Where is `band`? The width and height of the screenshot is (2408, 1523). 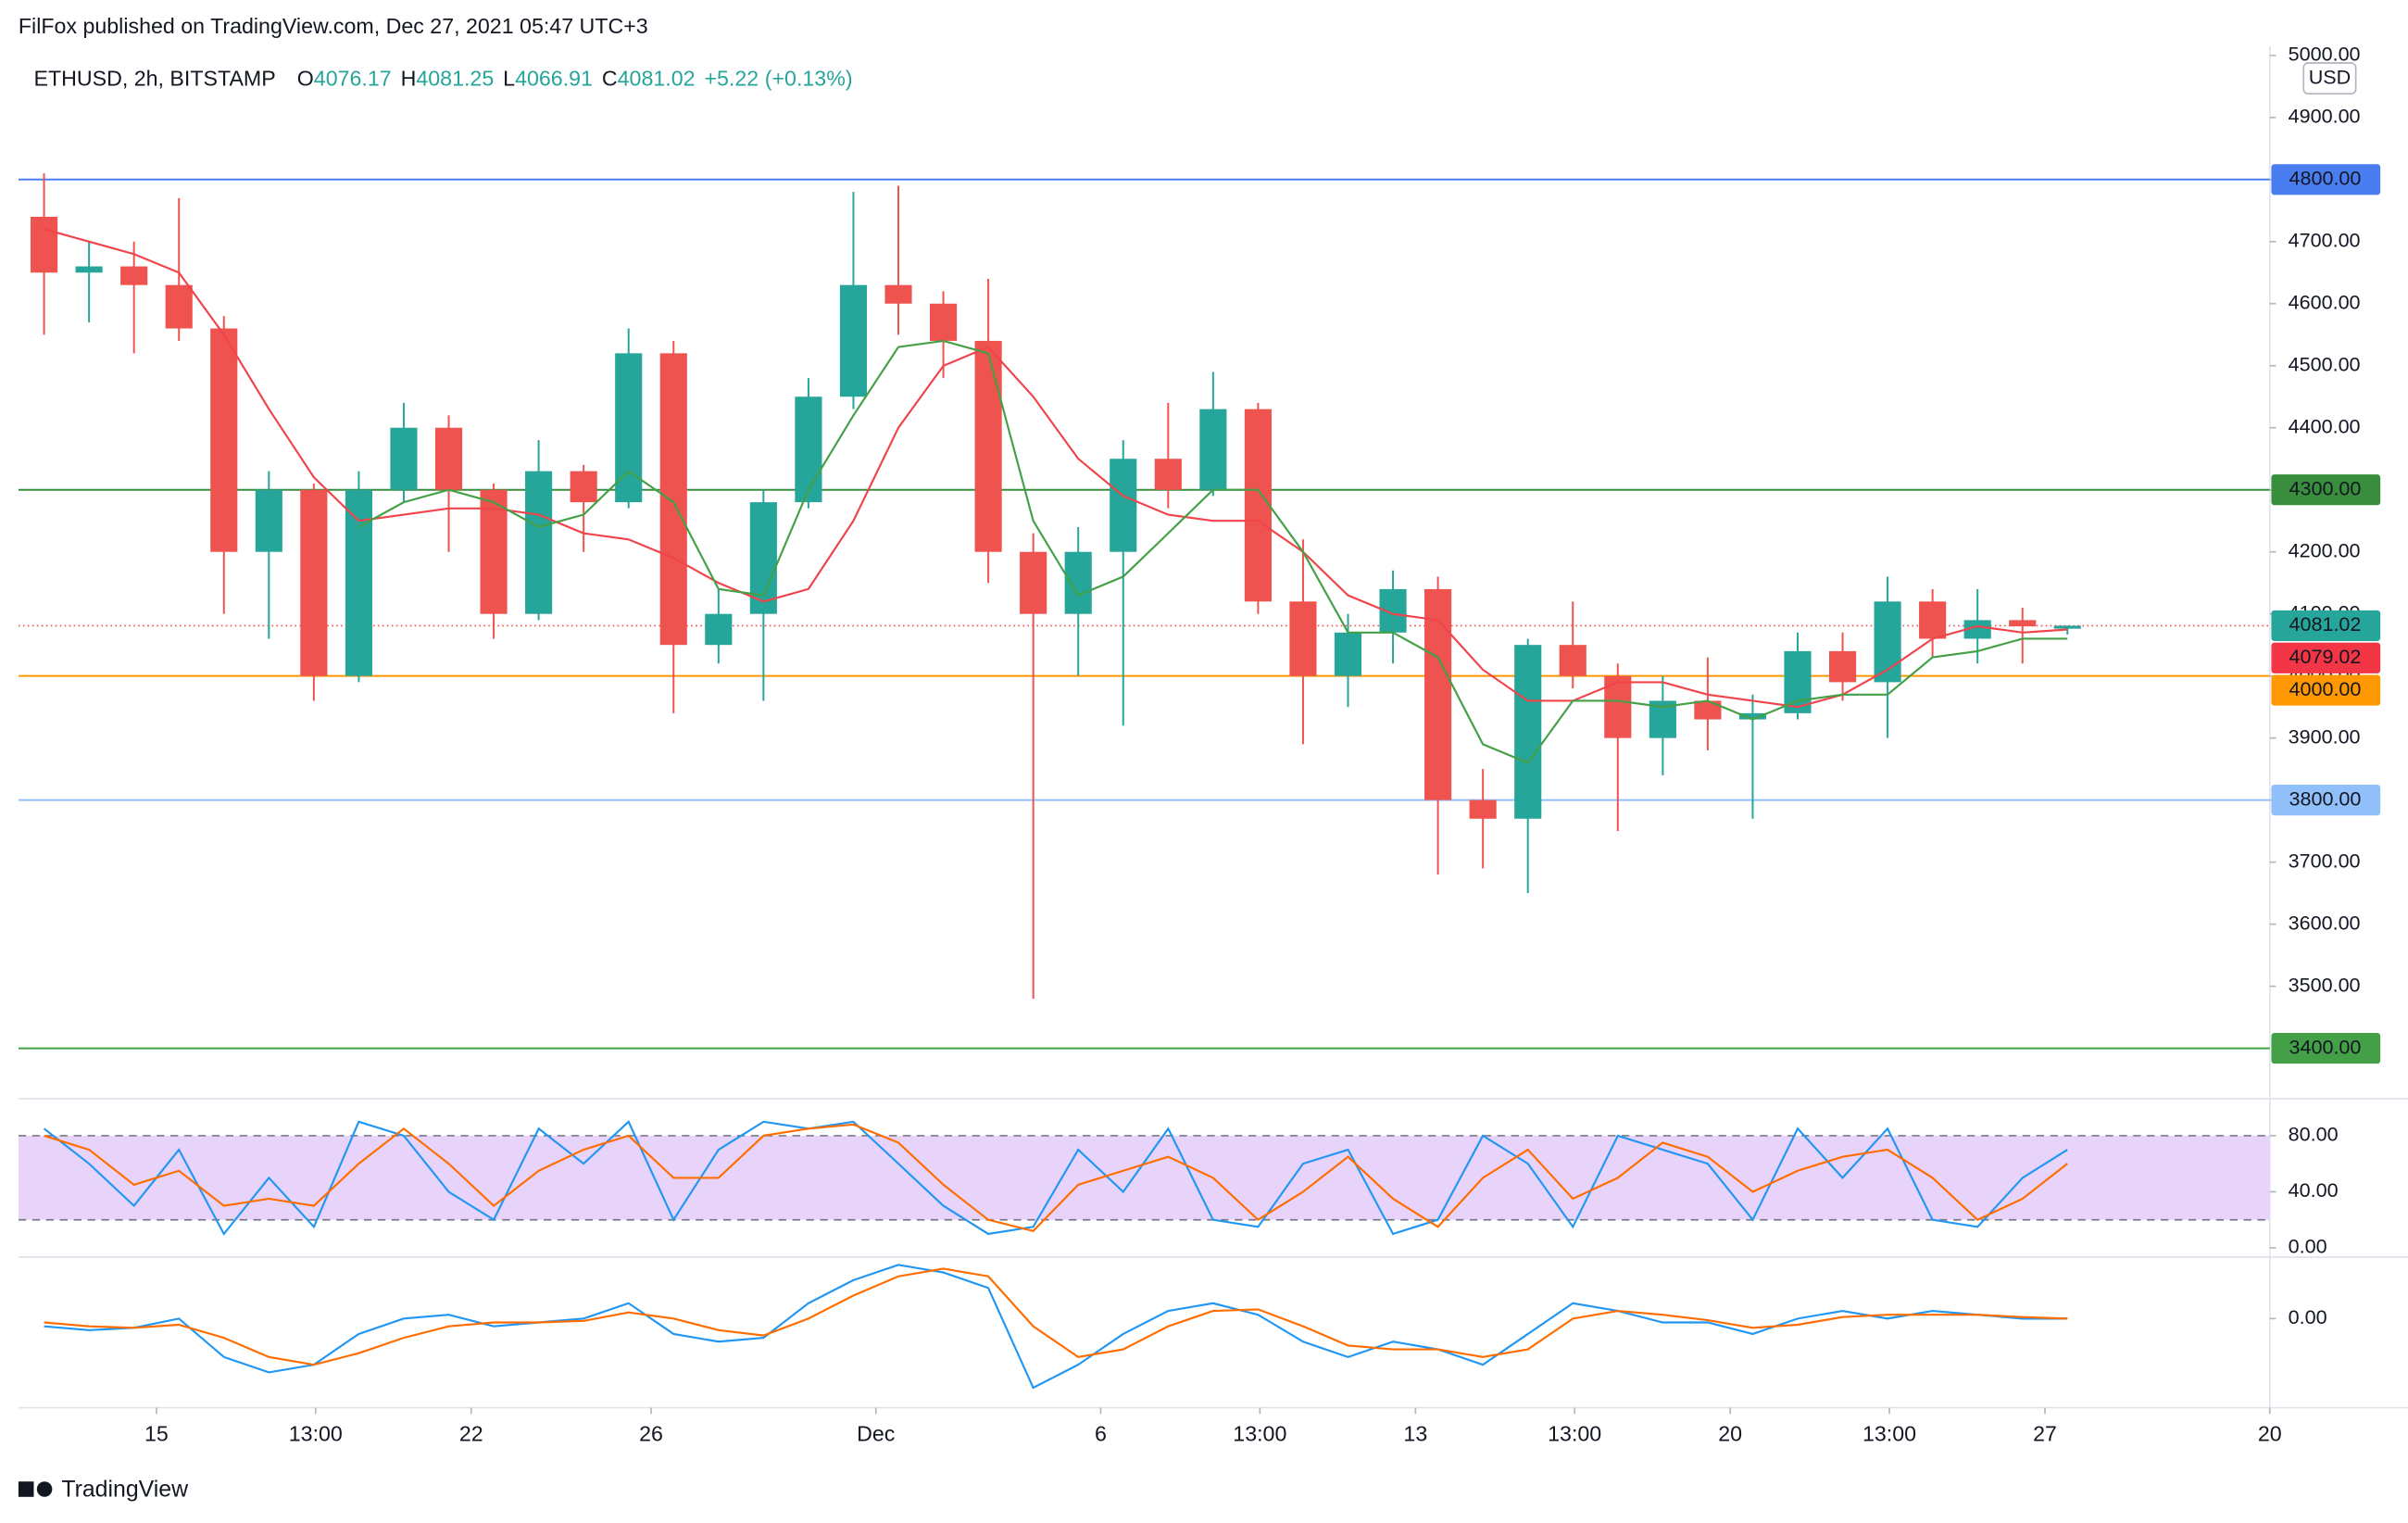
band is located at coordinates (1144, 1177).